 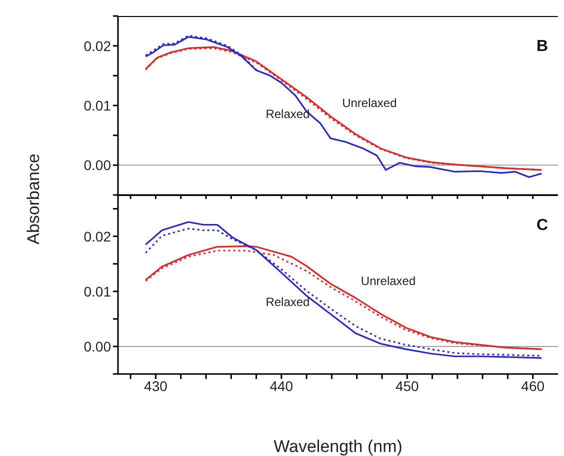 I want to click on annotation: C, so click(x=542, y=226).